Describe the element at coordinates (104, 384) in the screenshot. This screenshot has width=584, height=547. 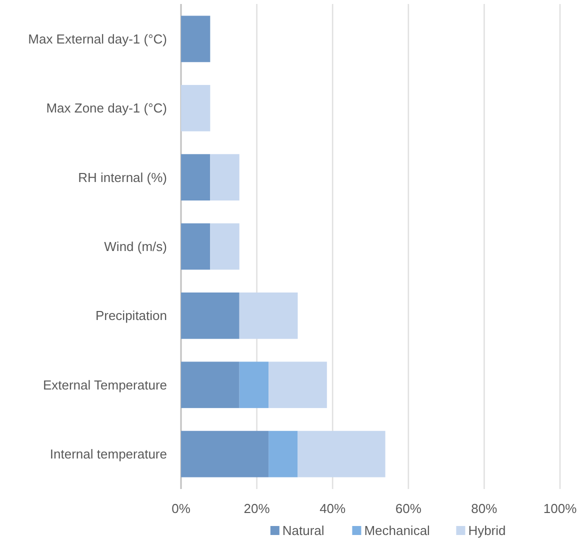
I see `y-tick-label: External Temperature` at that location.